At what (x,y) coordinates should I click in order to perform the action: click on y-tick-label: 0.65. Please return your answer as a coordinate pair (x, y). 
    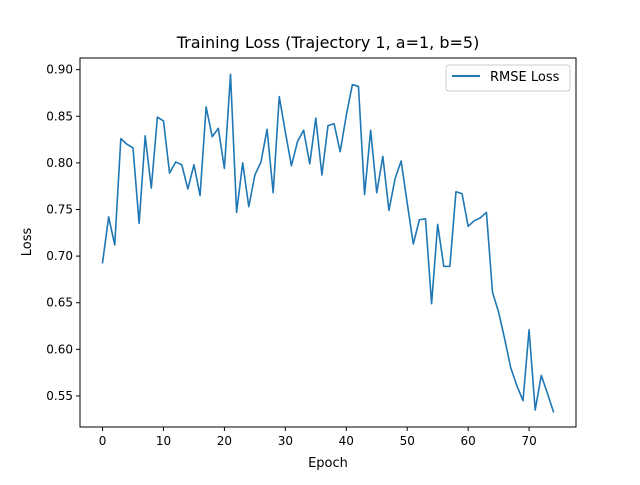
    Looking at the image, I should click on (59, 303).